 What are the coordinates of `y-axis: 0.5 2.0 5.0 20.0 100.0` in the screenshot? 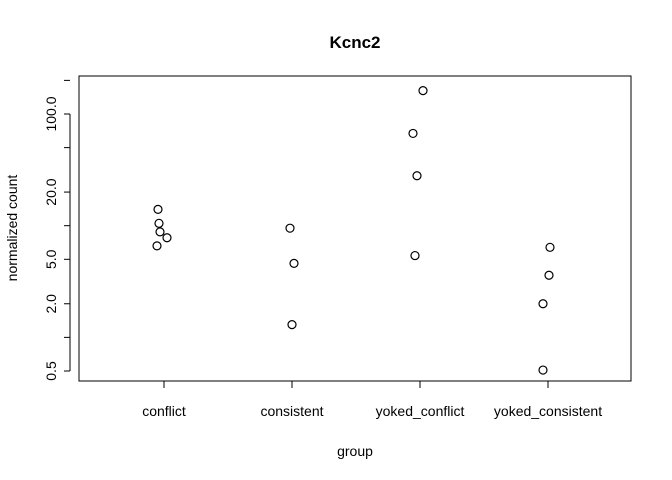 It's located at (57, 230).